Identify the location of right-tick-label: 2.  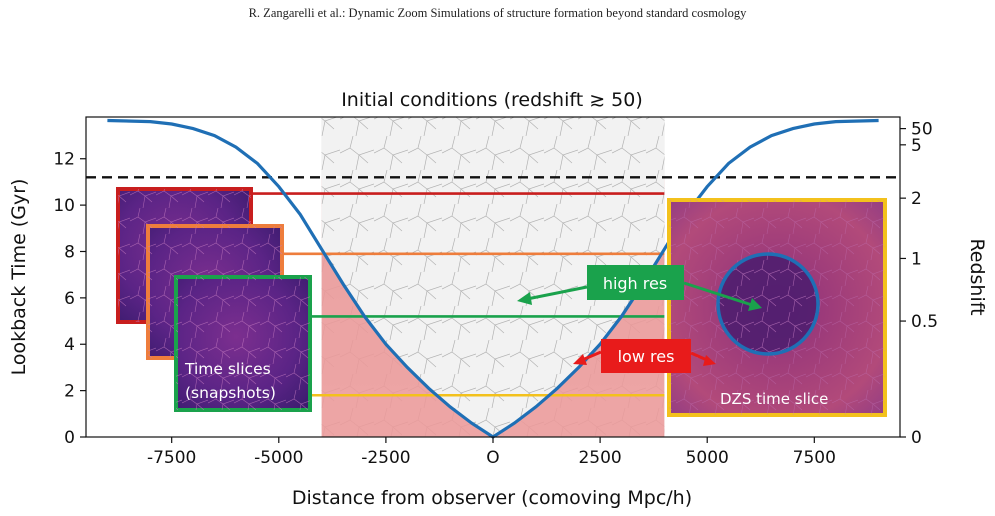
(916, 199).